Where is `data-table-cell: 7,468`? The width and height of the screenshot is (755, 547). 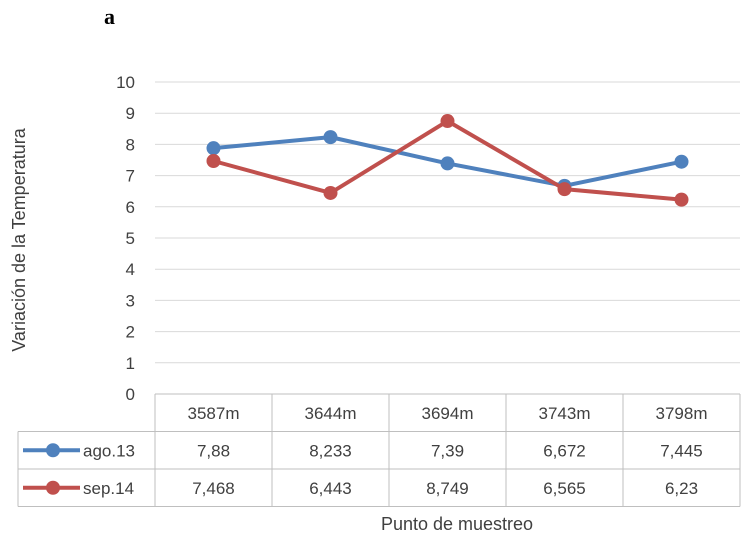
data-table-cell: 7,468 is located at coordinates (213, 488).